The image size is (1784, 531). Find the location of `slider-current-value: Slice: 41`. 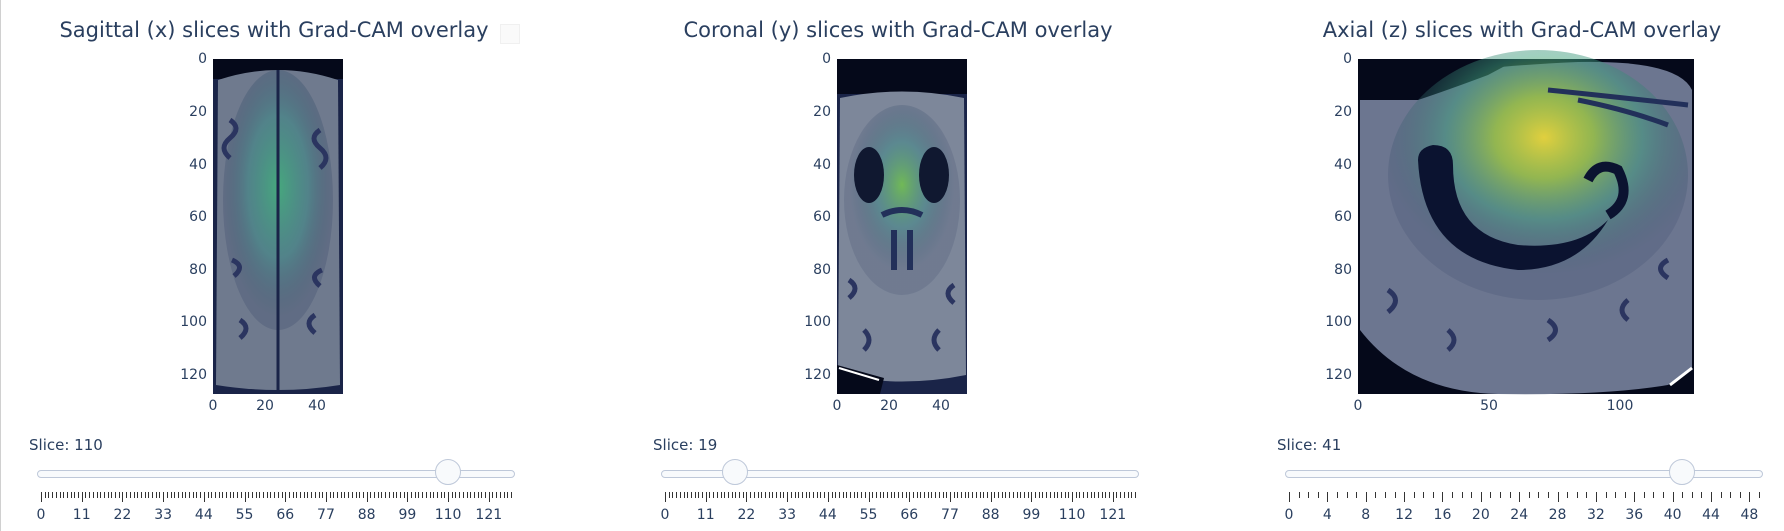

slider-current-value: Slice: 41 is located at coordinates (1309, 445).